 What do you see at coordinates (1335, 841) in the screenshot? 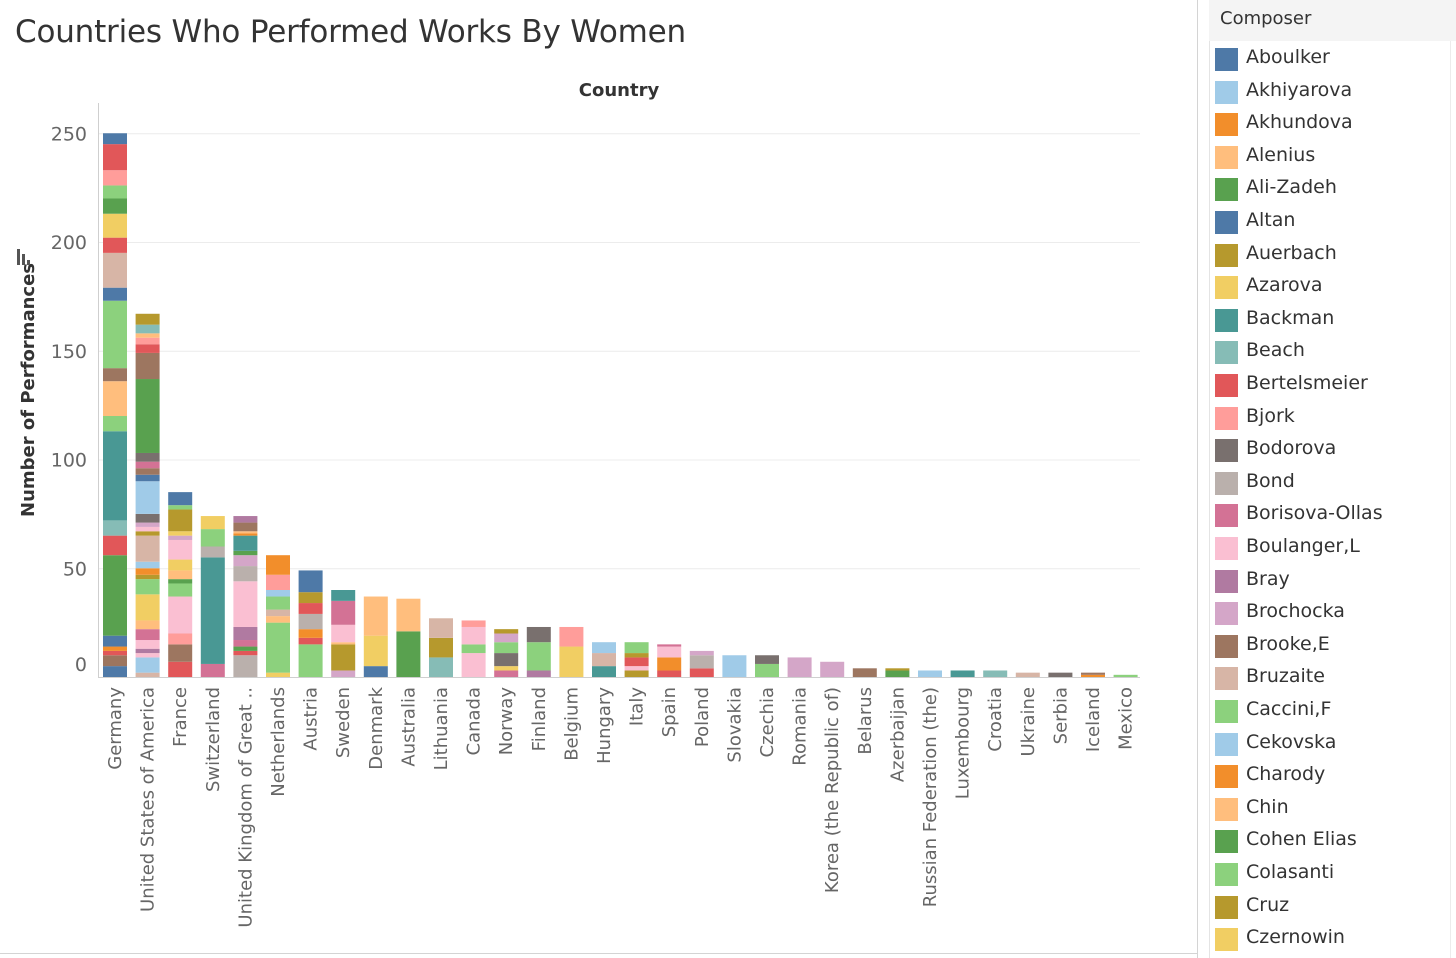
I see `legend-item: Cohen Elias` at bounding box center [1335, 841].